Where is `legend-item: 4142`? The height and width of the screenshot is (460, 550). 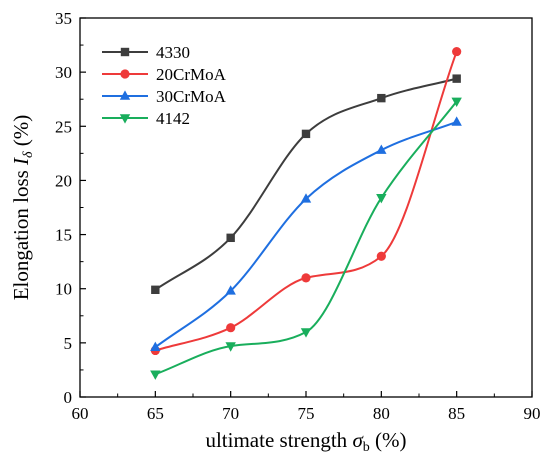
legend-item: 4142 is located at coordinates (146, 118).